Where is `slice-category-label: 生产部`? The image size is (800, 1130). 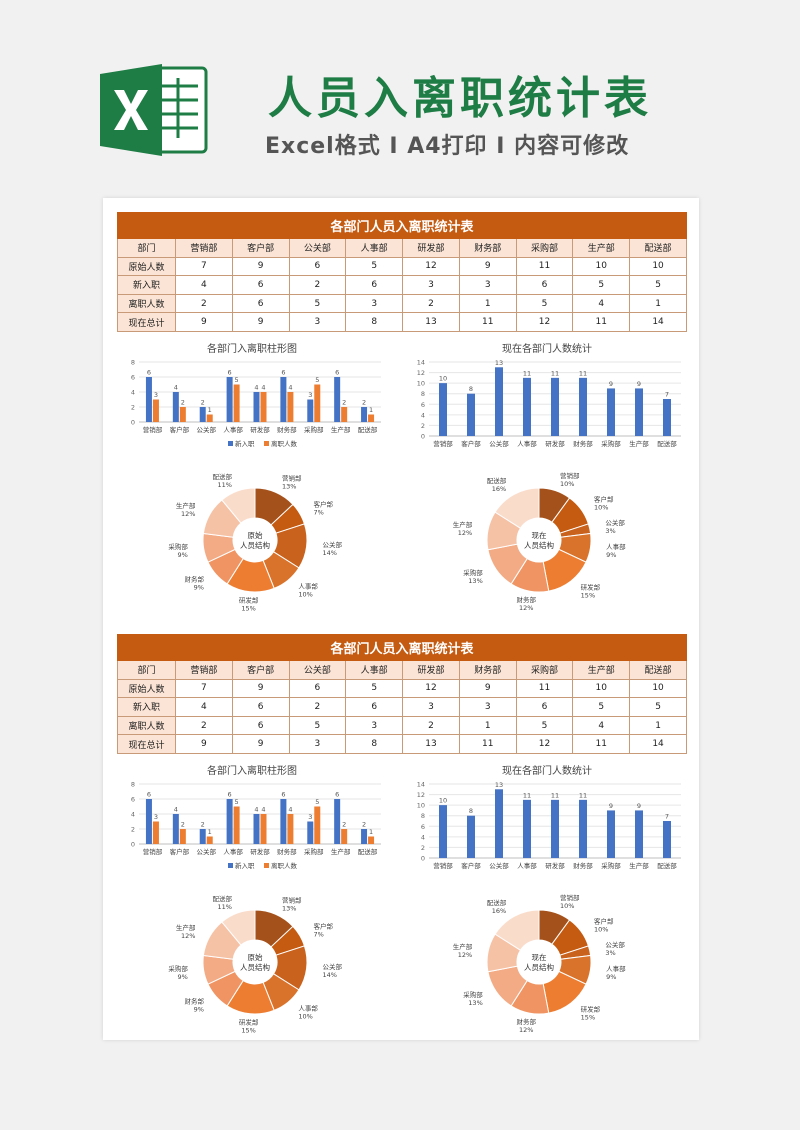 slice-category-label: 生产部 is located at coordinates (463, 524).